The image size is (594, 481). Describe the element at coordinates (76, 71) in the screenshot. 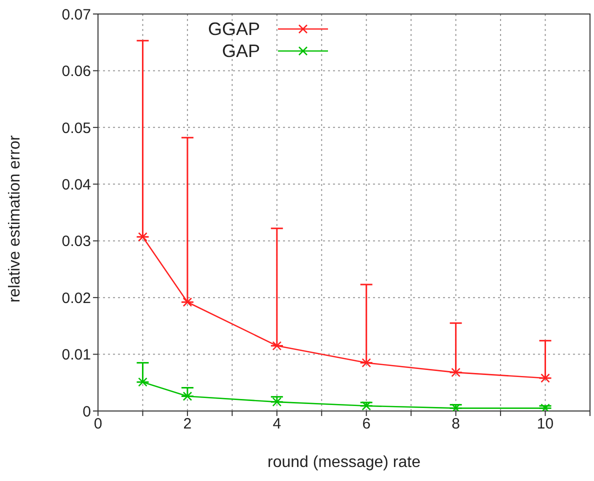

I see `y-tick-label: 0.06` at that location.